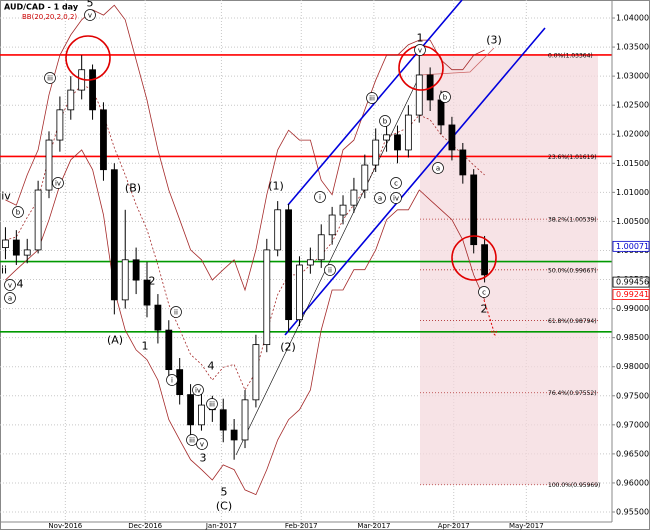  Describe the element at coordinates (494, 40) in the screenshot. I see `wave-label: (3)` at that location.